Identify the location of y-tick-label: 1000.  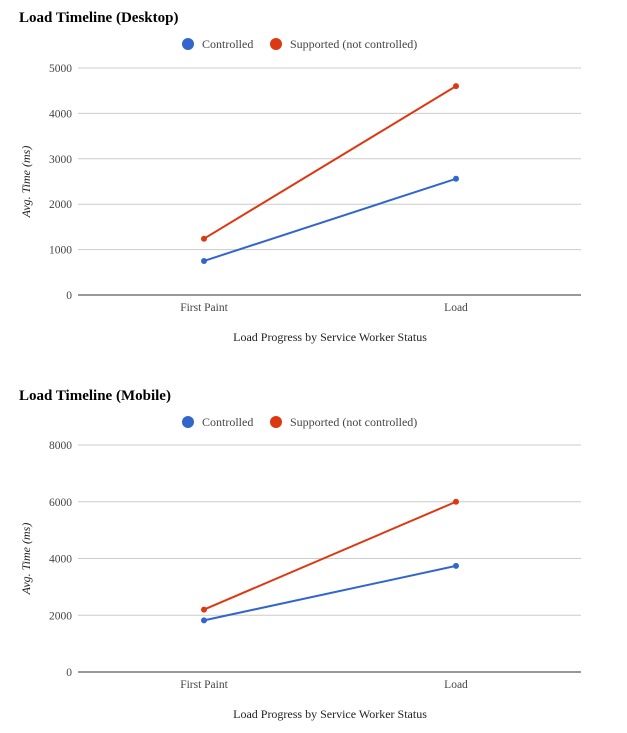
(60, 251).